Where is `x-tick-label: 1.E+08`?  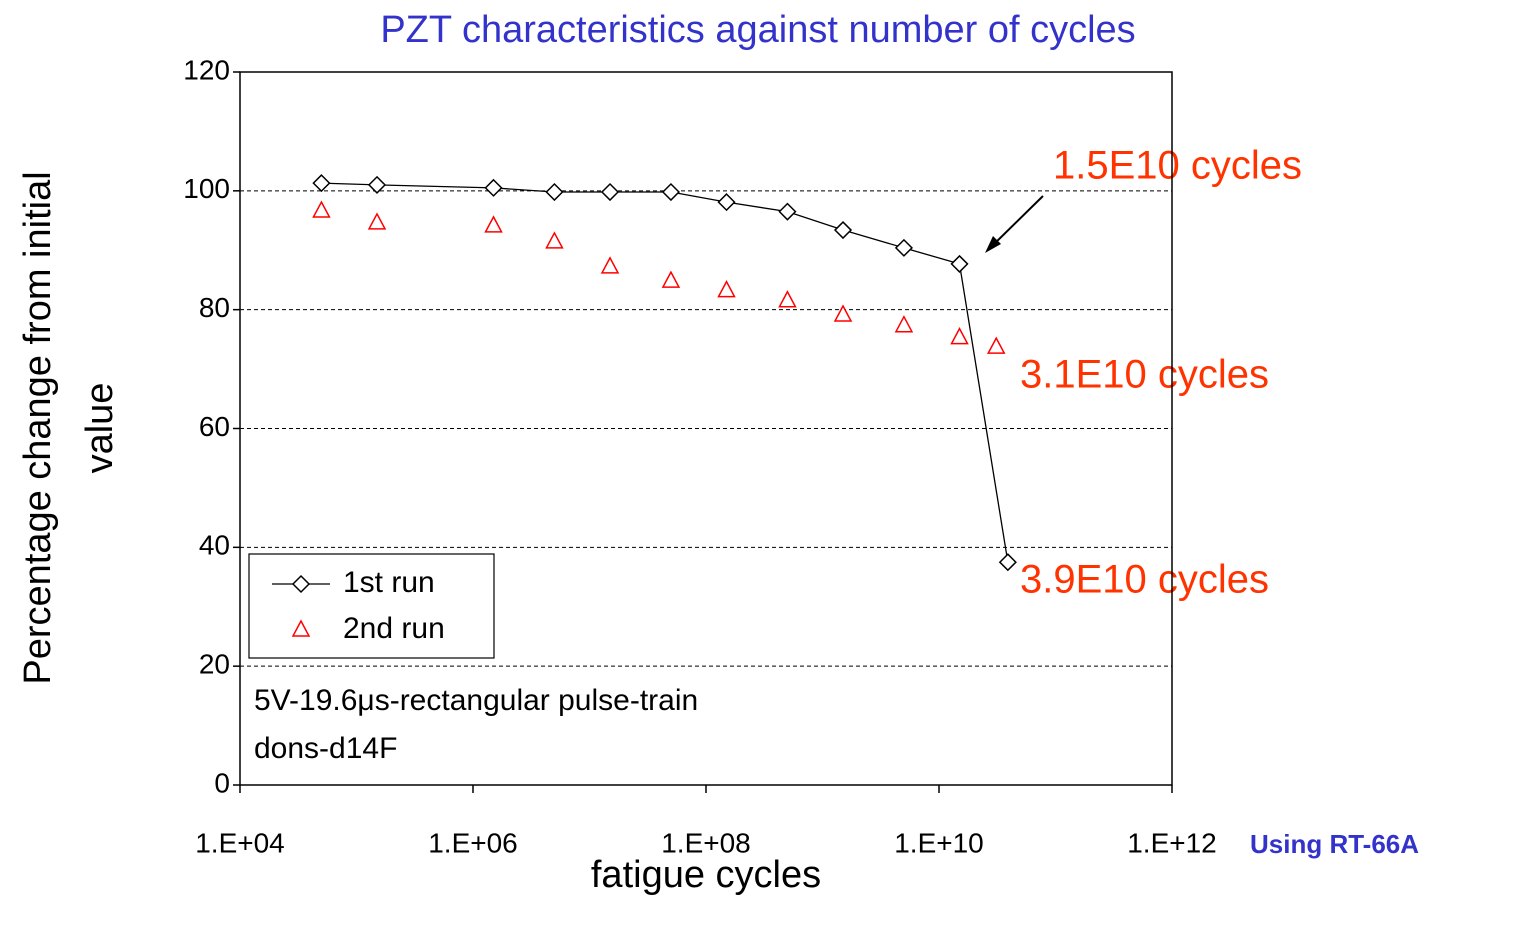 x-tick-label: 1.E+08 is located at coordinates (706, 842).